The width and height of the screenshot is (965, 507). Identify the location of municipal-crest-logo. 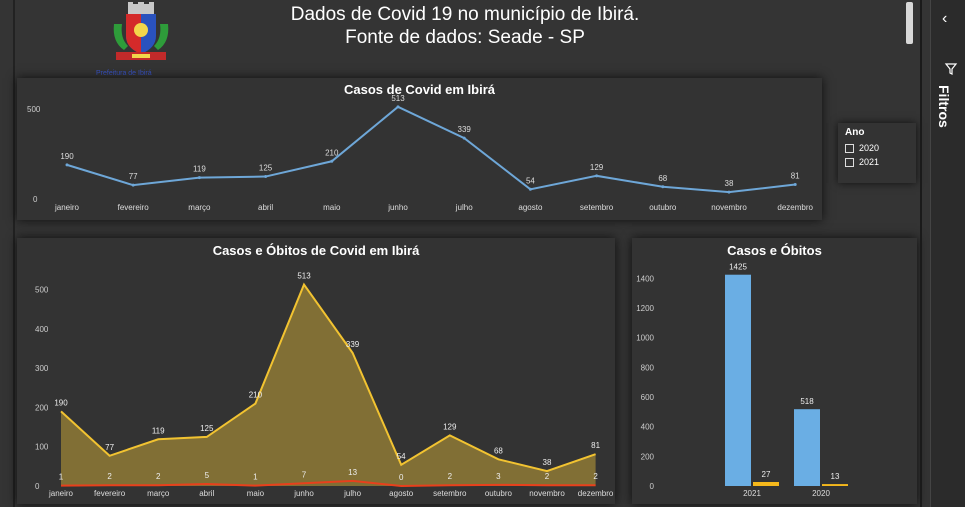
(141, 31).